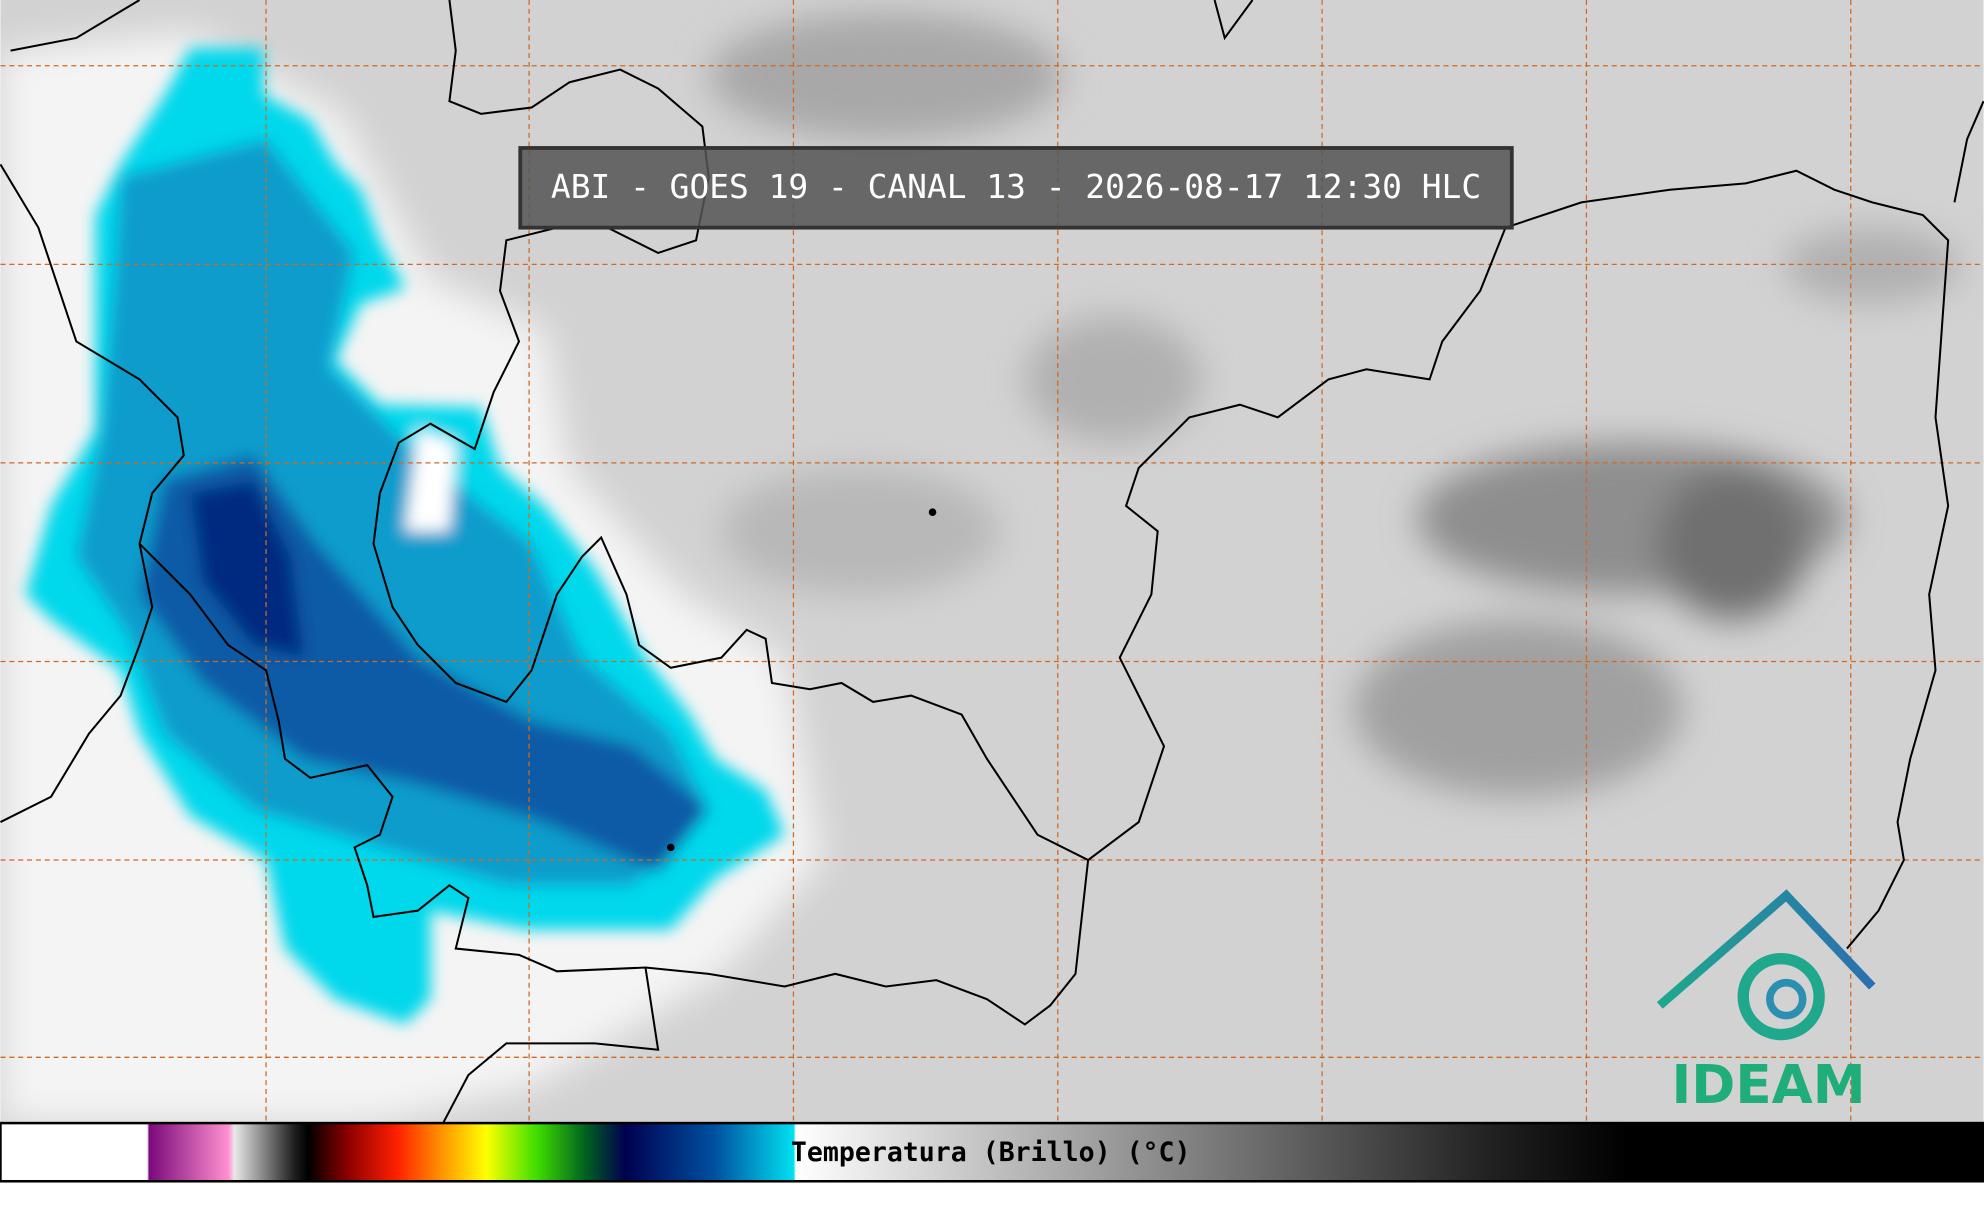 The image size is (1984, 1223). What do you see at coordinates (1766, 1002) in the screenshot?
I see `logo: IDEAM` at bounding box center [1766, 1002].